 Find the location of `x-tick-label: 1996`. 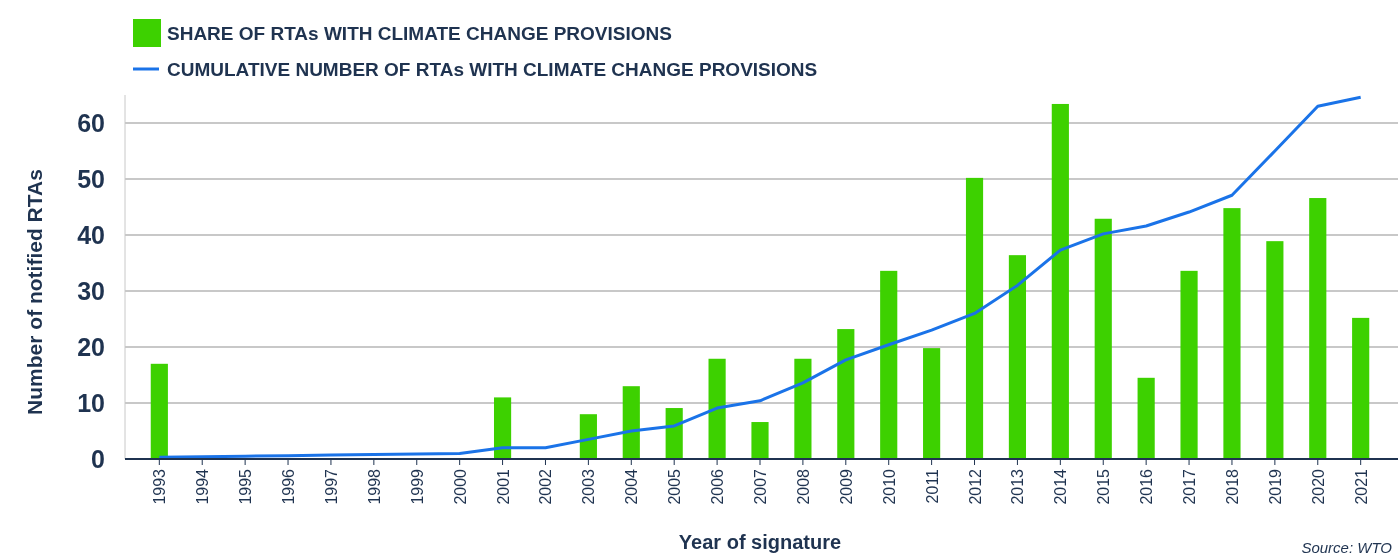

x-tick-label: 1996 is located at coordinates (289, 486).